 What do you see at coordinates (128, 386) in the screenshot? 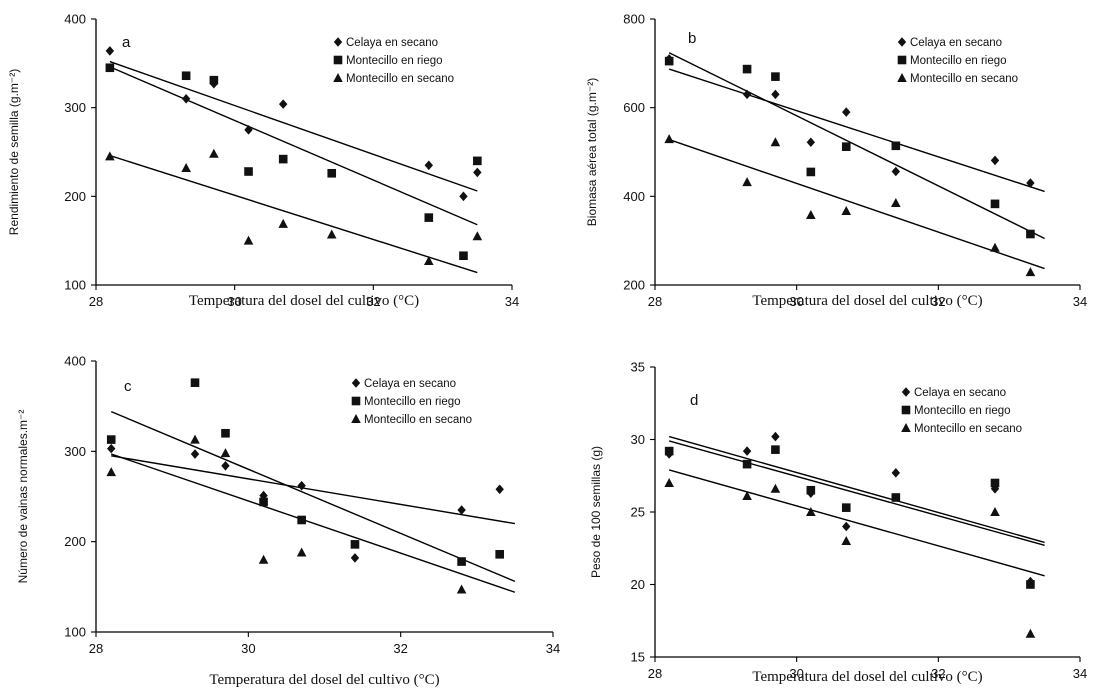
I see `panel-label: c` at bounding box center [128, 386].